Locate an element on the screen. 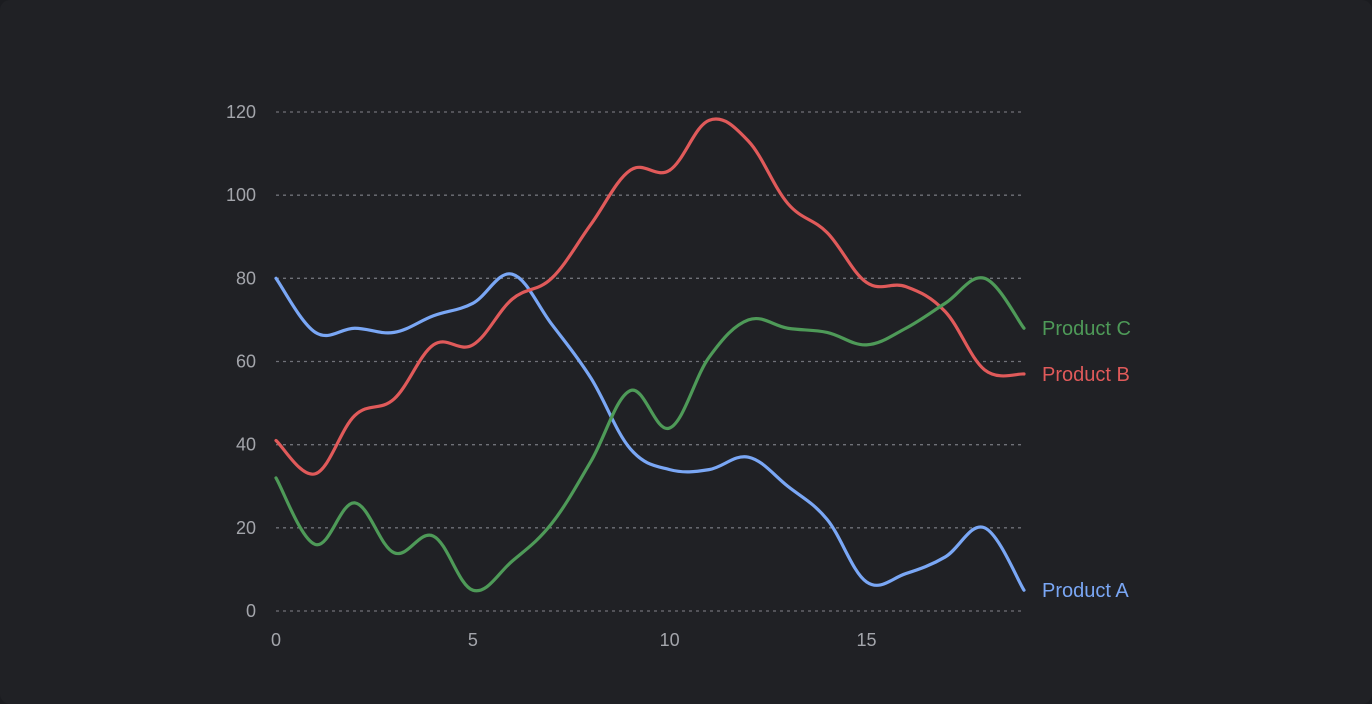 This screenshot has width=1372, height=704. y-tick-label: 20 is located at coordinates (246, 528).